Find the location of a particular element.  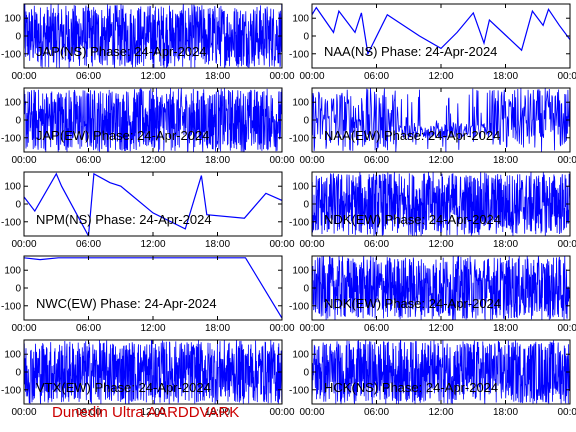

chart-title: NAA(EW) Phase: 24-Apr-2024 is located at coordinates (412, 135).